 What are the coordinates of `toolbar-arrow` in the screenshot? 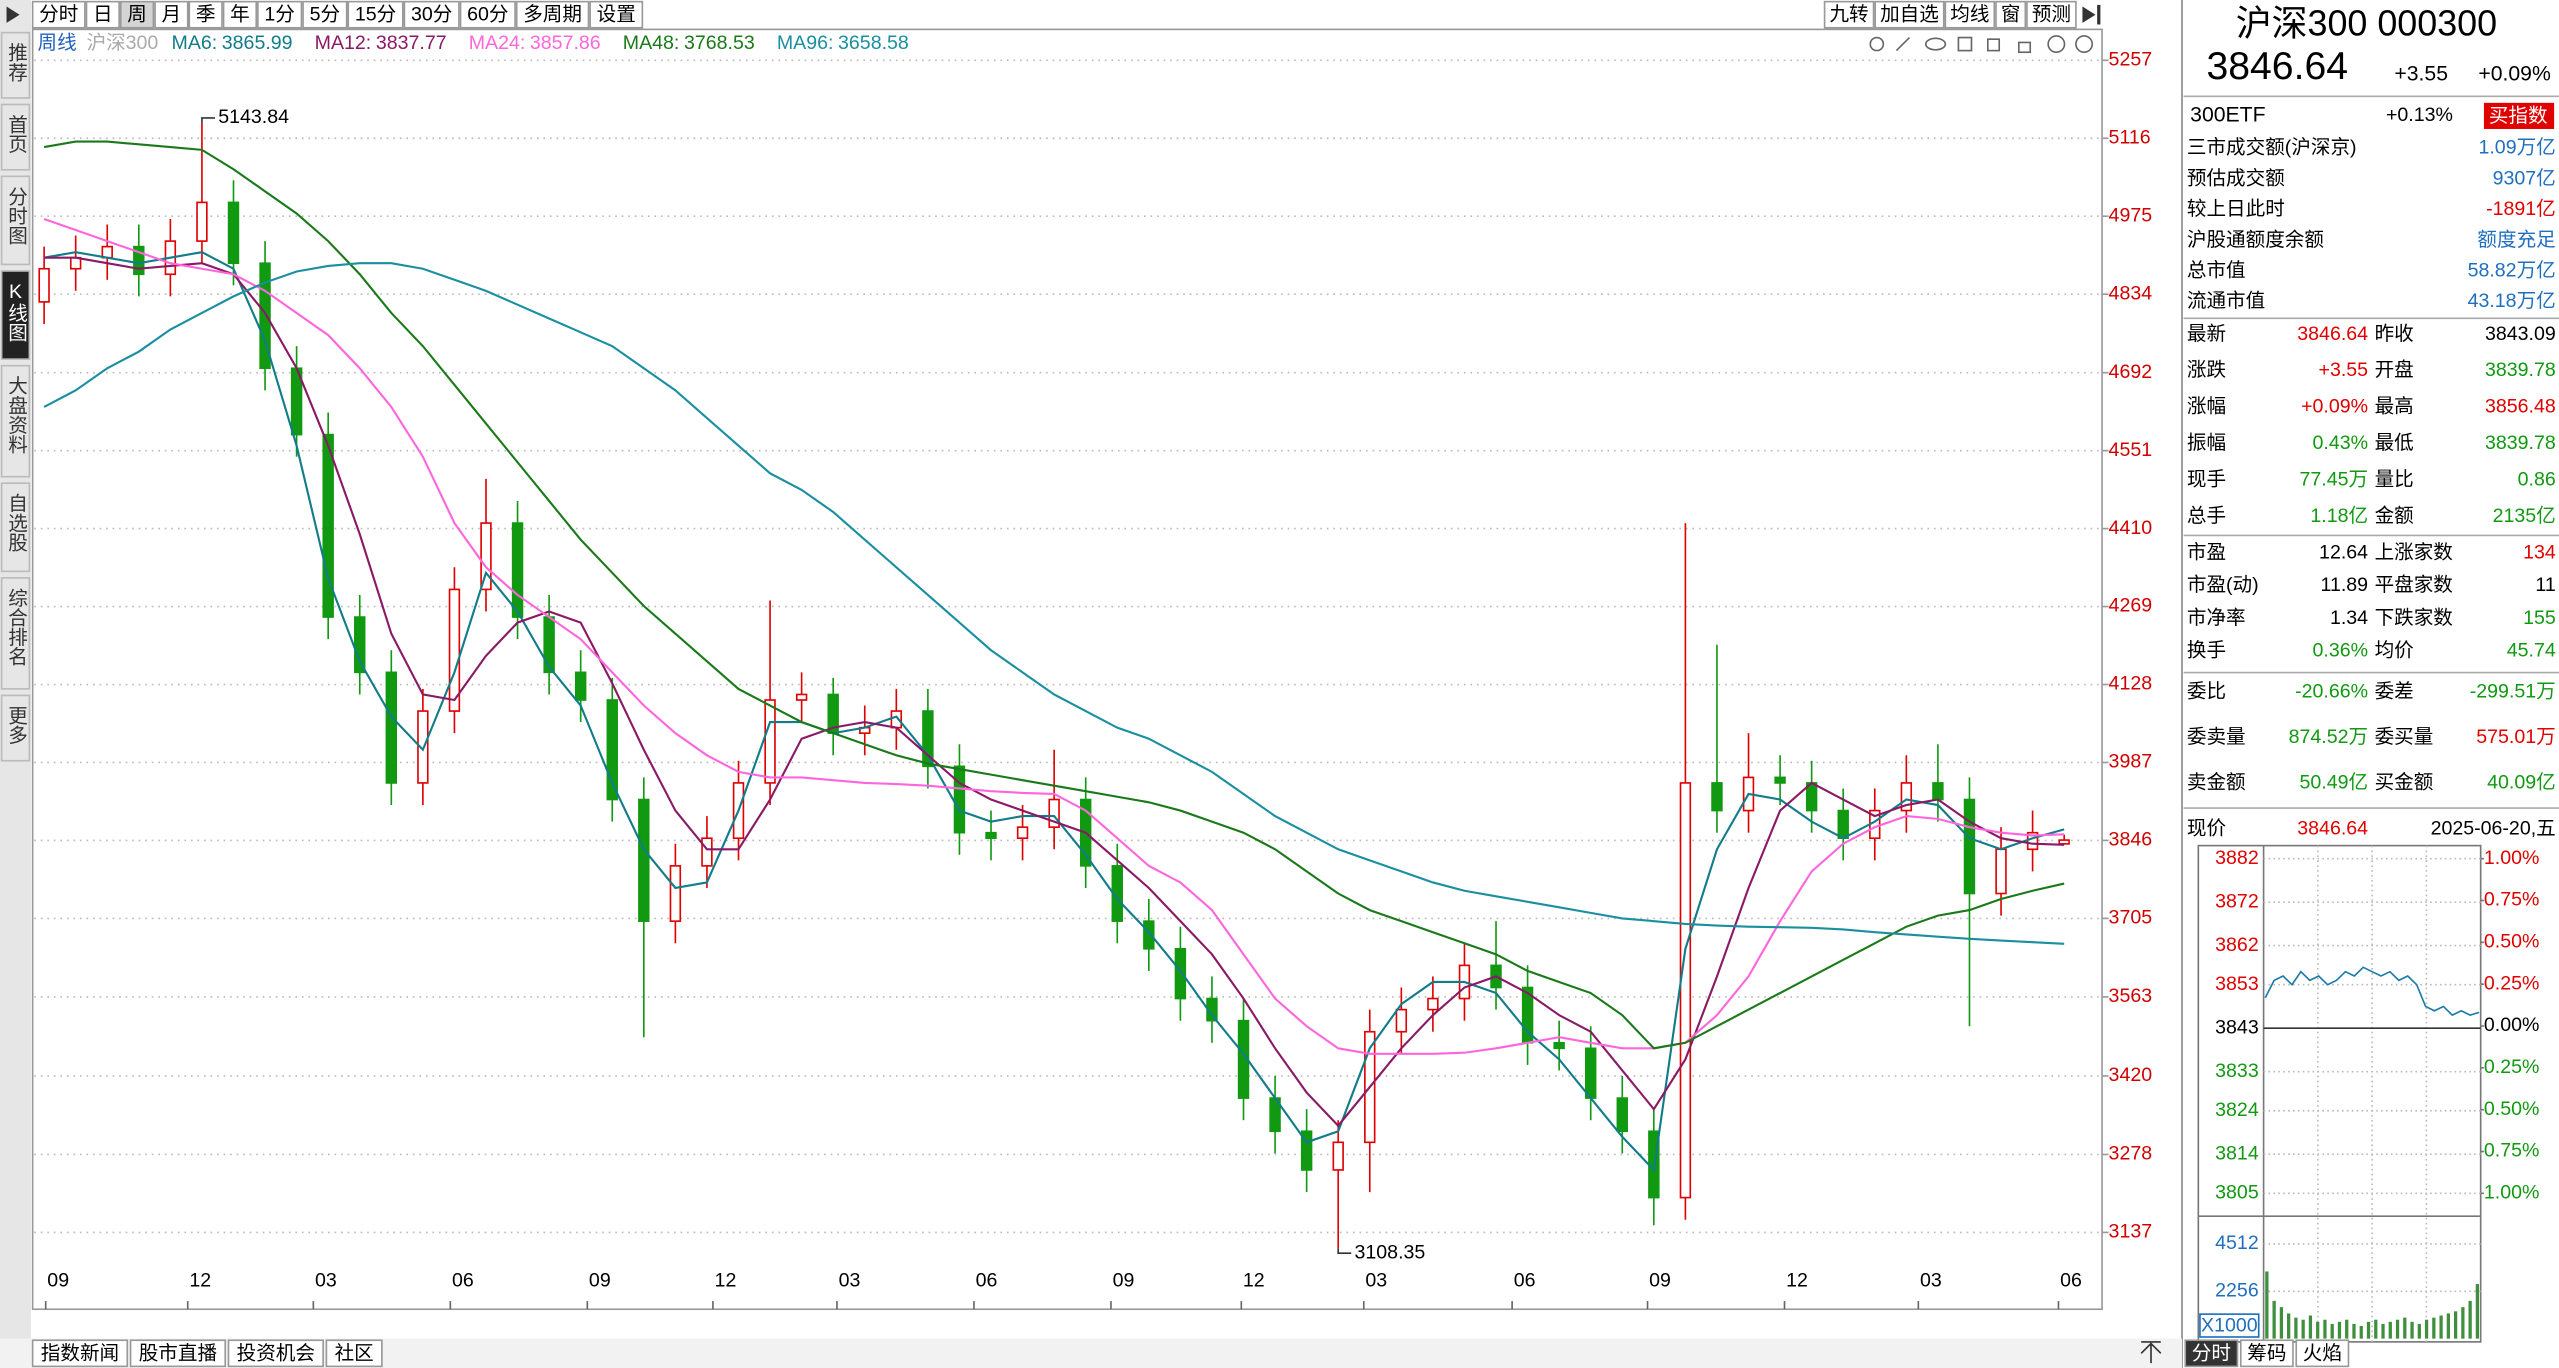 It's located at (13, 14).